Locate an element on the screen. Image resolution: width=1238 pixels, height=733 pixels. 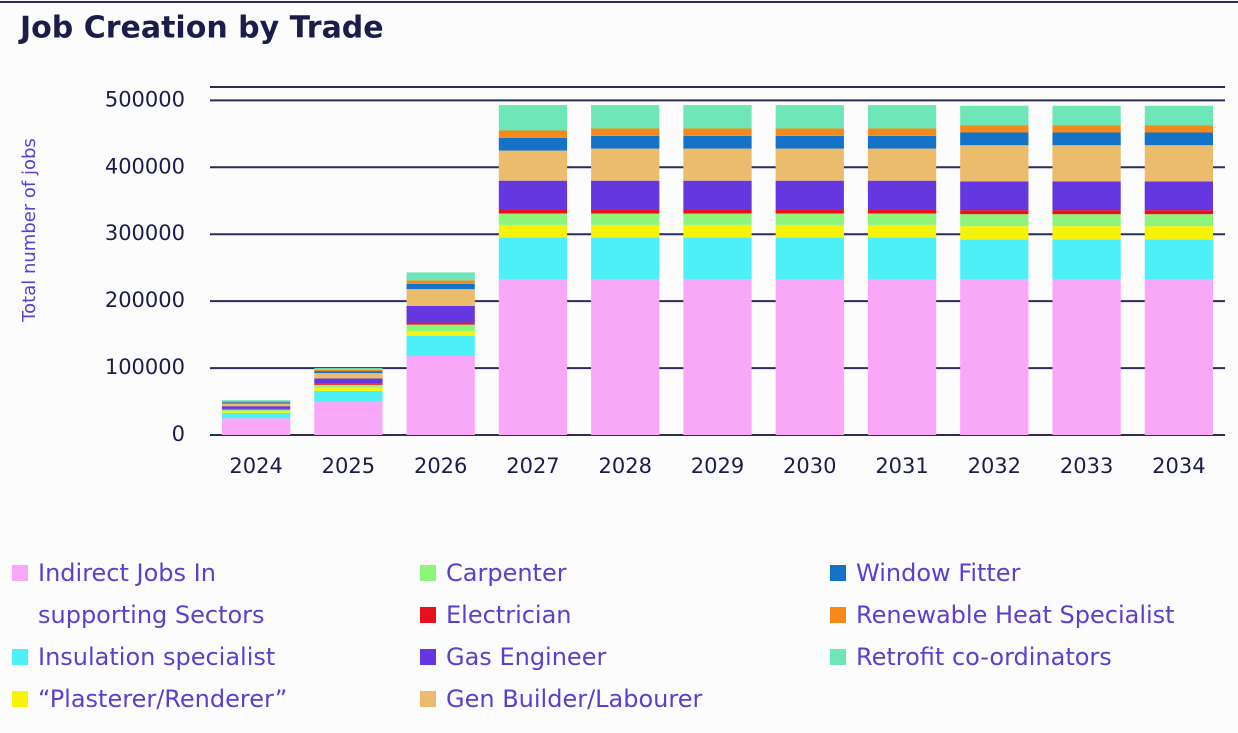
legend-item: Window Fitter is located at coordinates (1030, 573).